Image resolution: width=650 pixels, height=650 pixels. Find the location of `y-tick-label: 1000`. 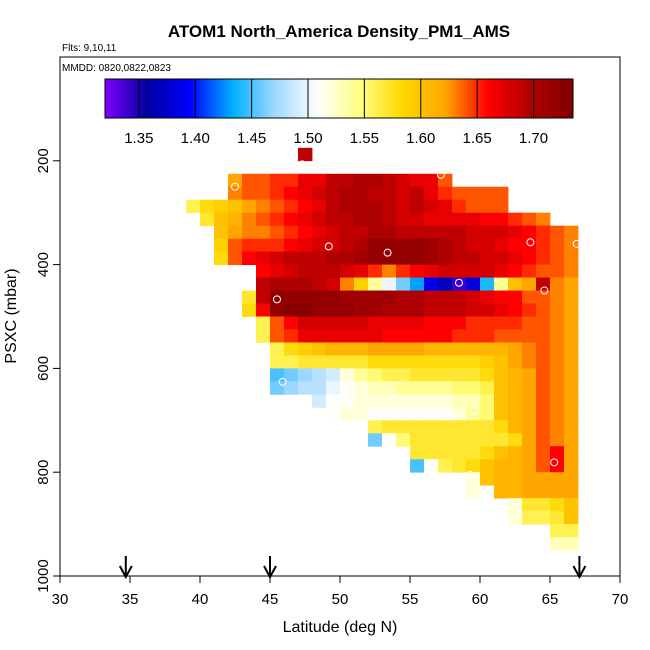

y-tick-label: 1000 is located at coordinates (43, 575).